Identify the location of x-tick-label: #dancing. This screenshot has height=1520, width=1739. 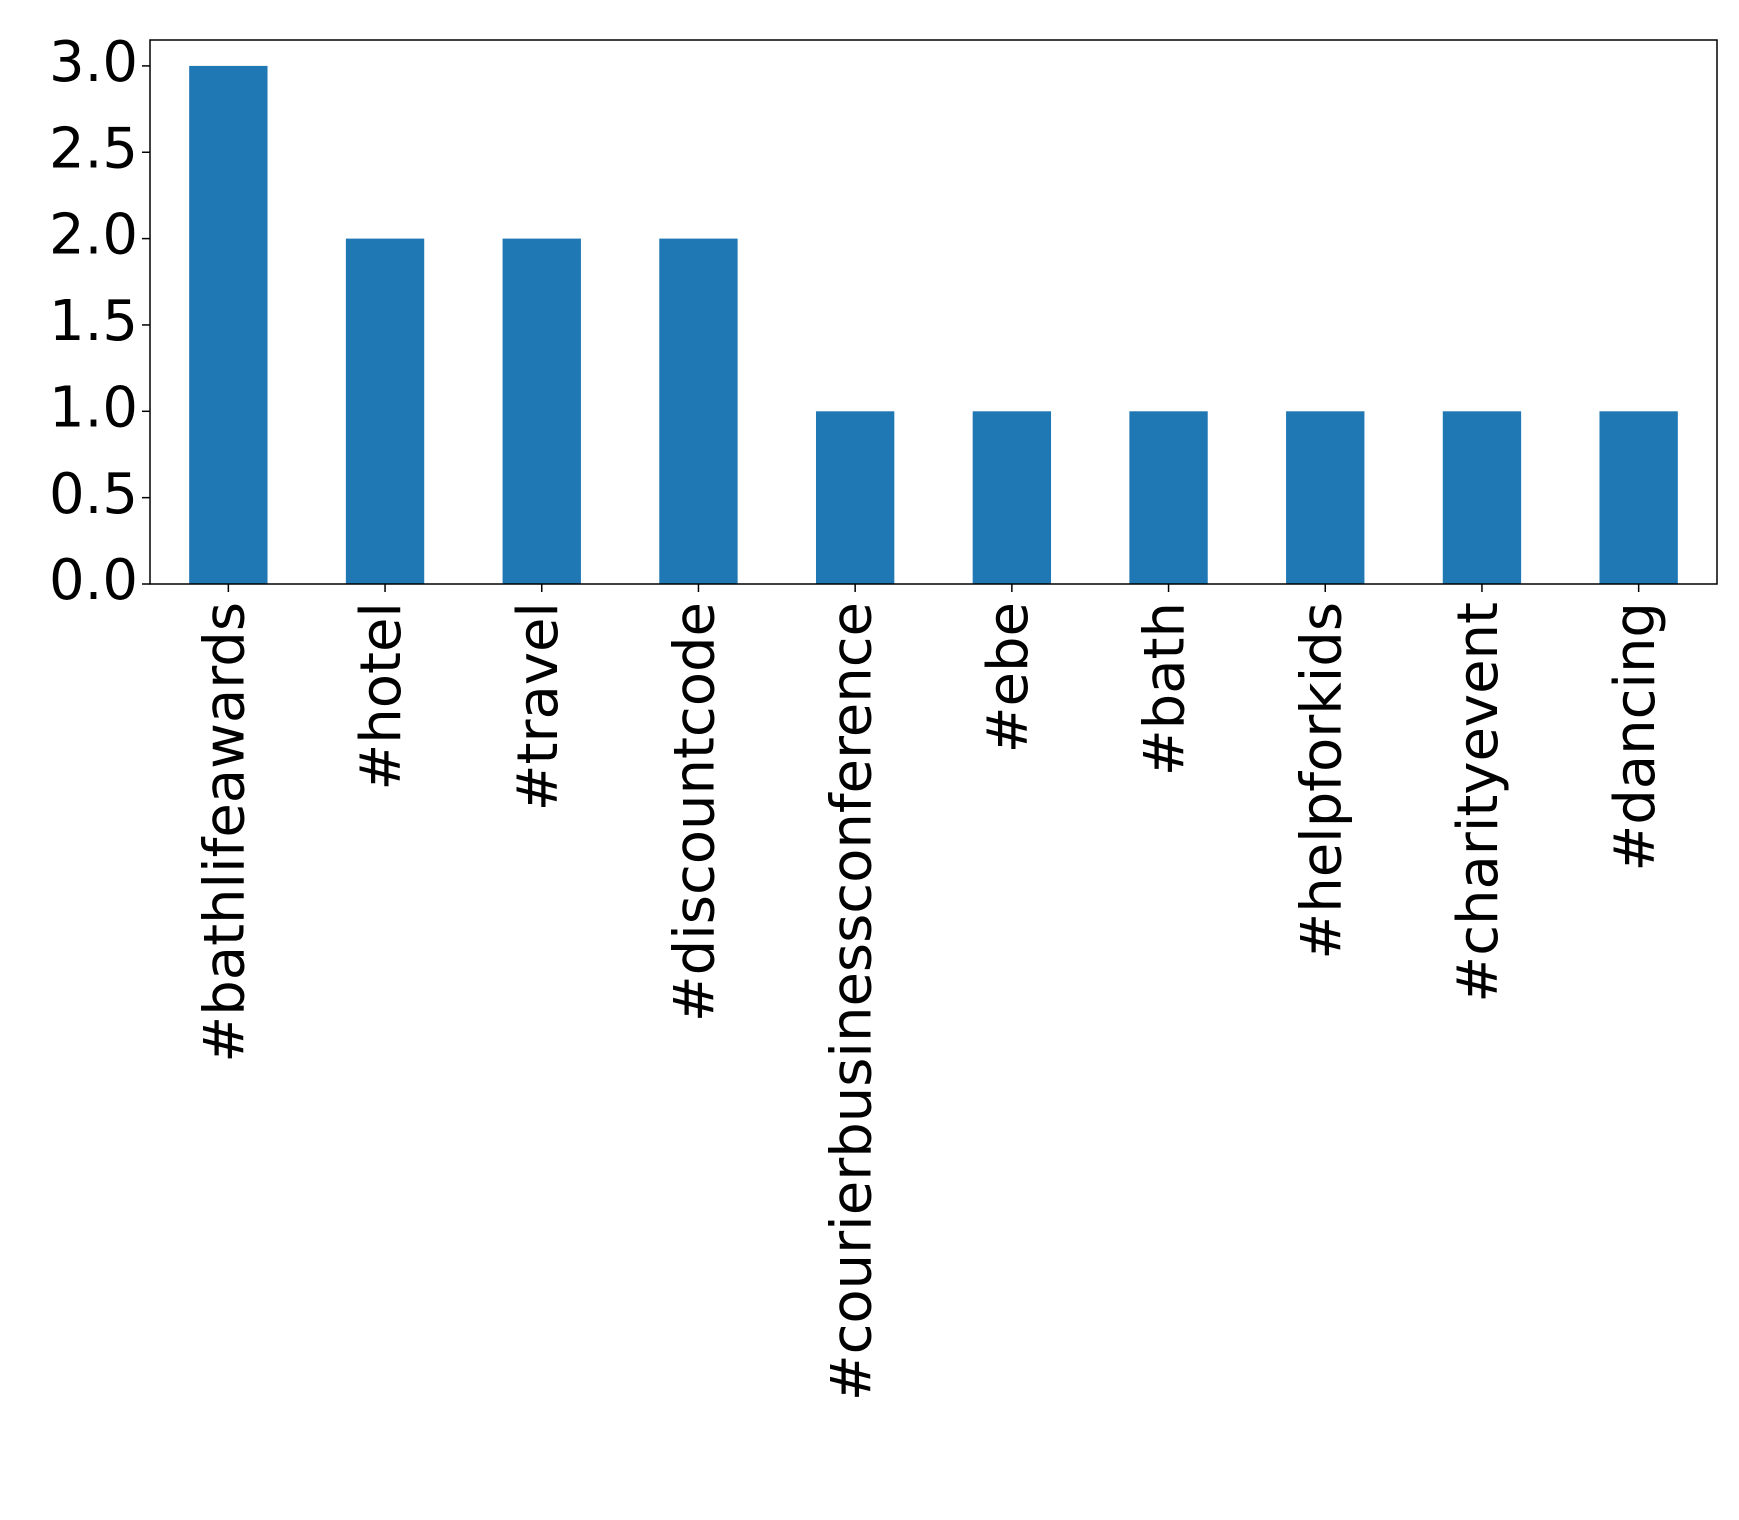
(1635, 737).